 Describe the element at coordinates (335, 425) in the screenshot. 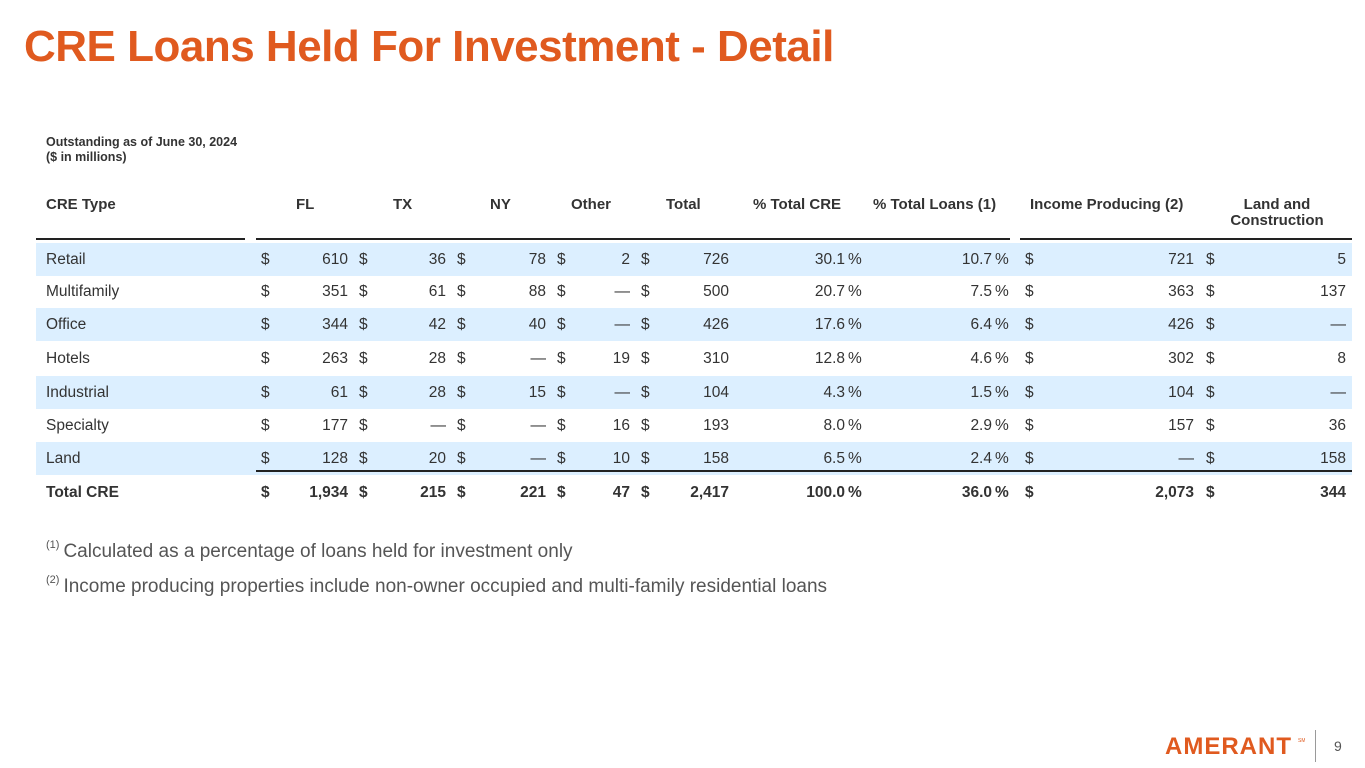

I see `cell-fl: 177` at that location.